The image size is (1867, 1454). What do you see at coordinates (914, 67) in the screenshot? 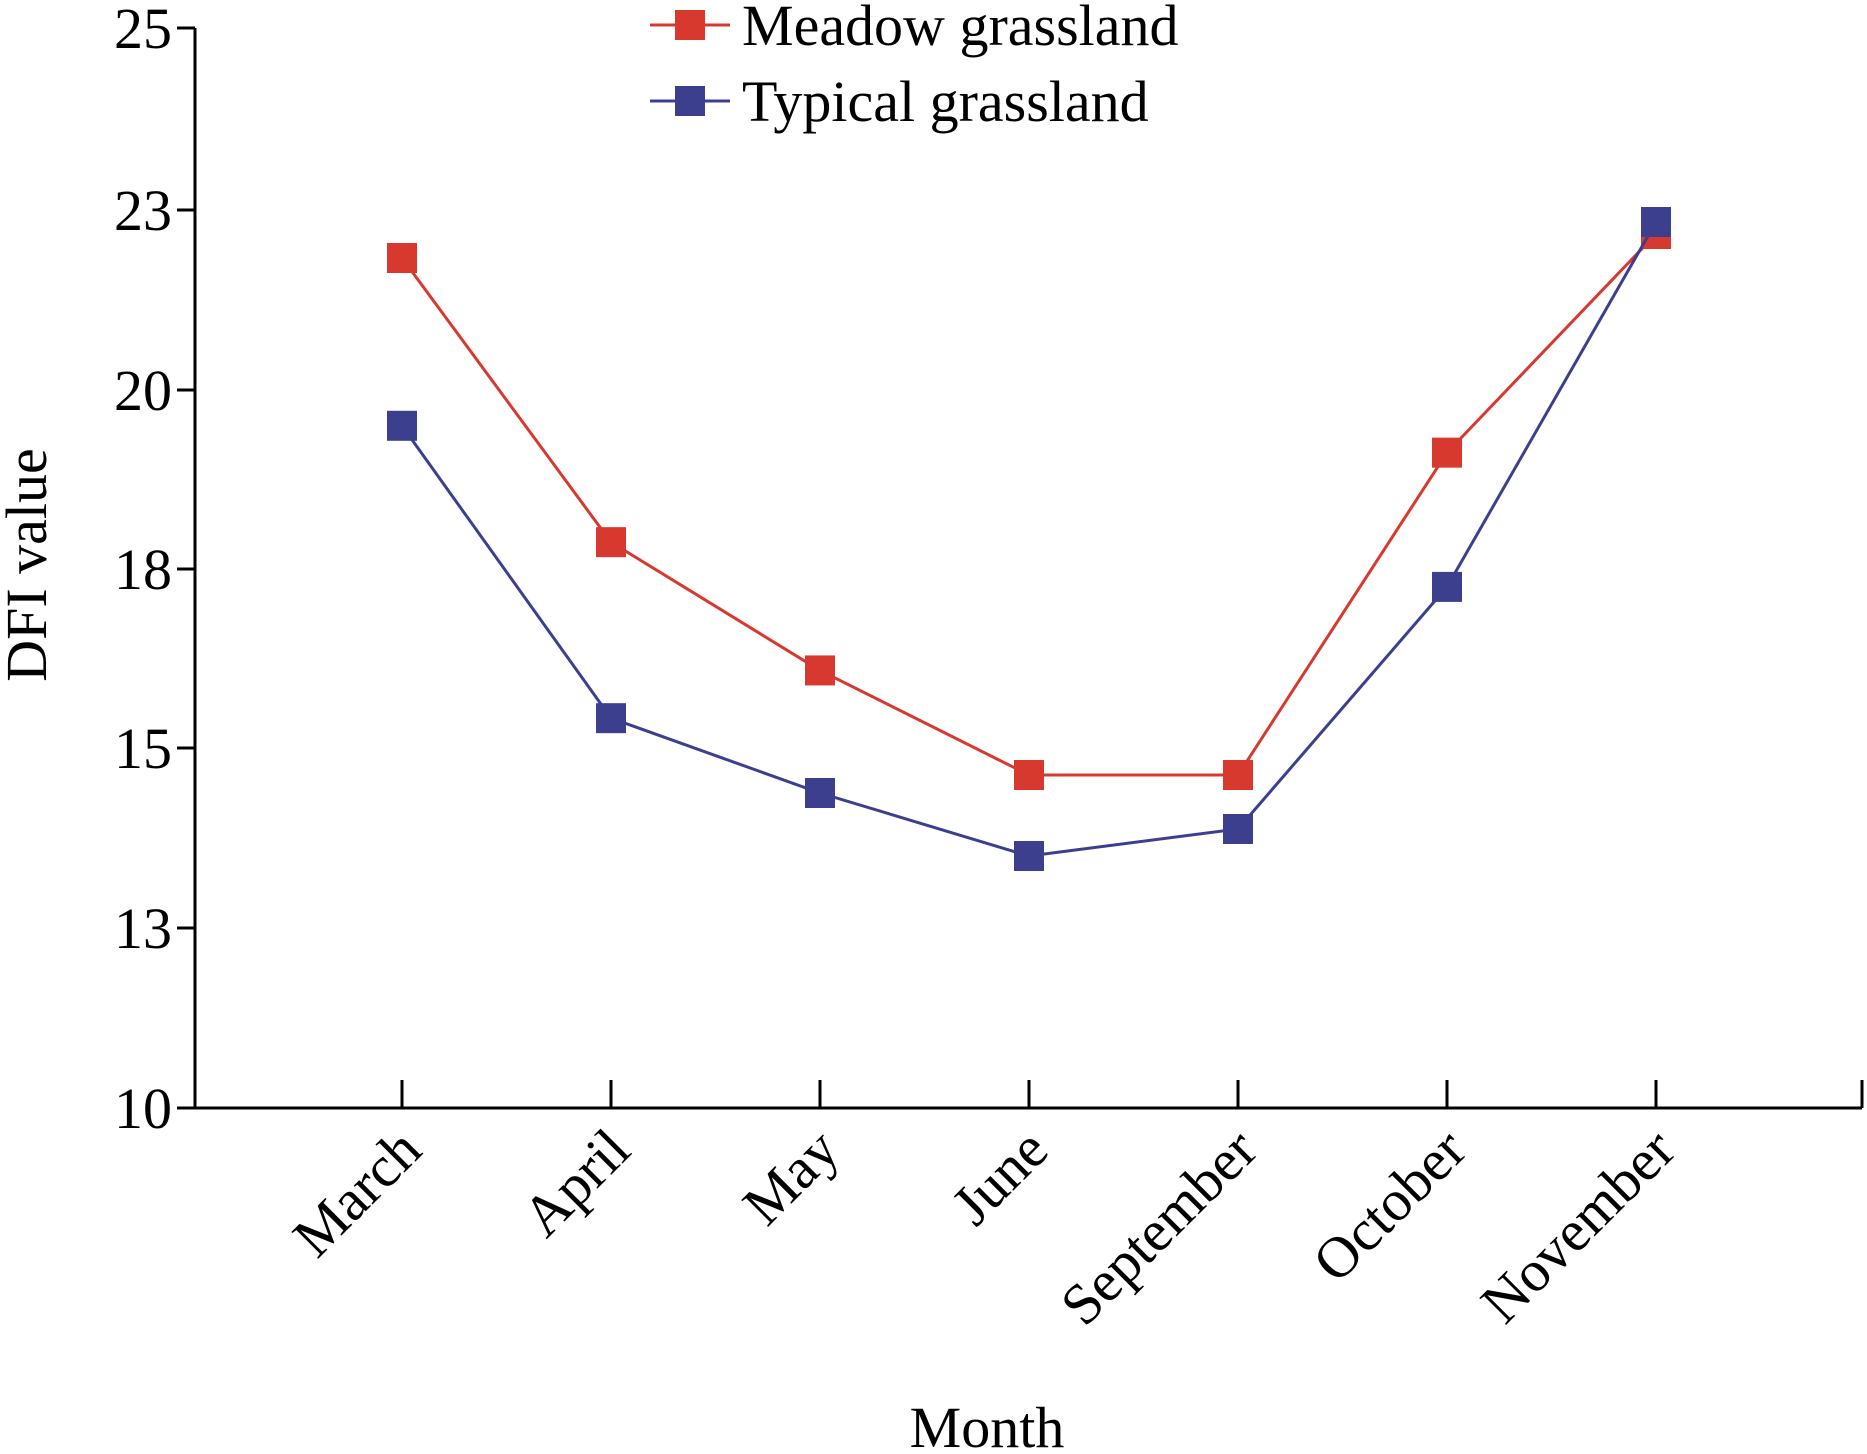
I see `legend: Meadow grassland Typical grassland` at bounding box center [914, 67].